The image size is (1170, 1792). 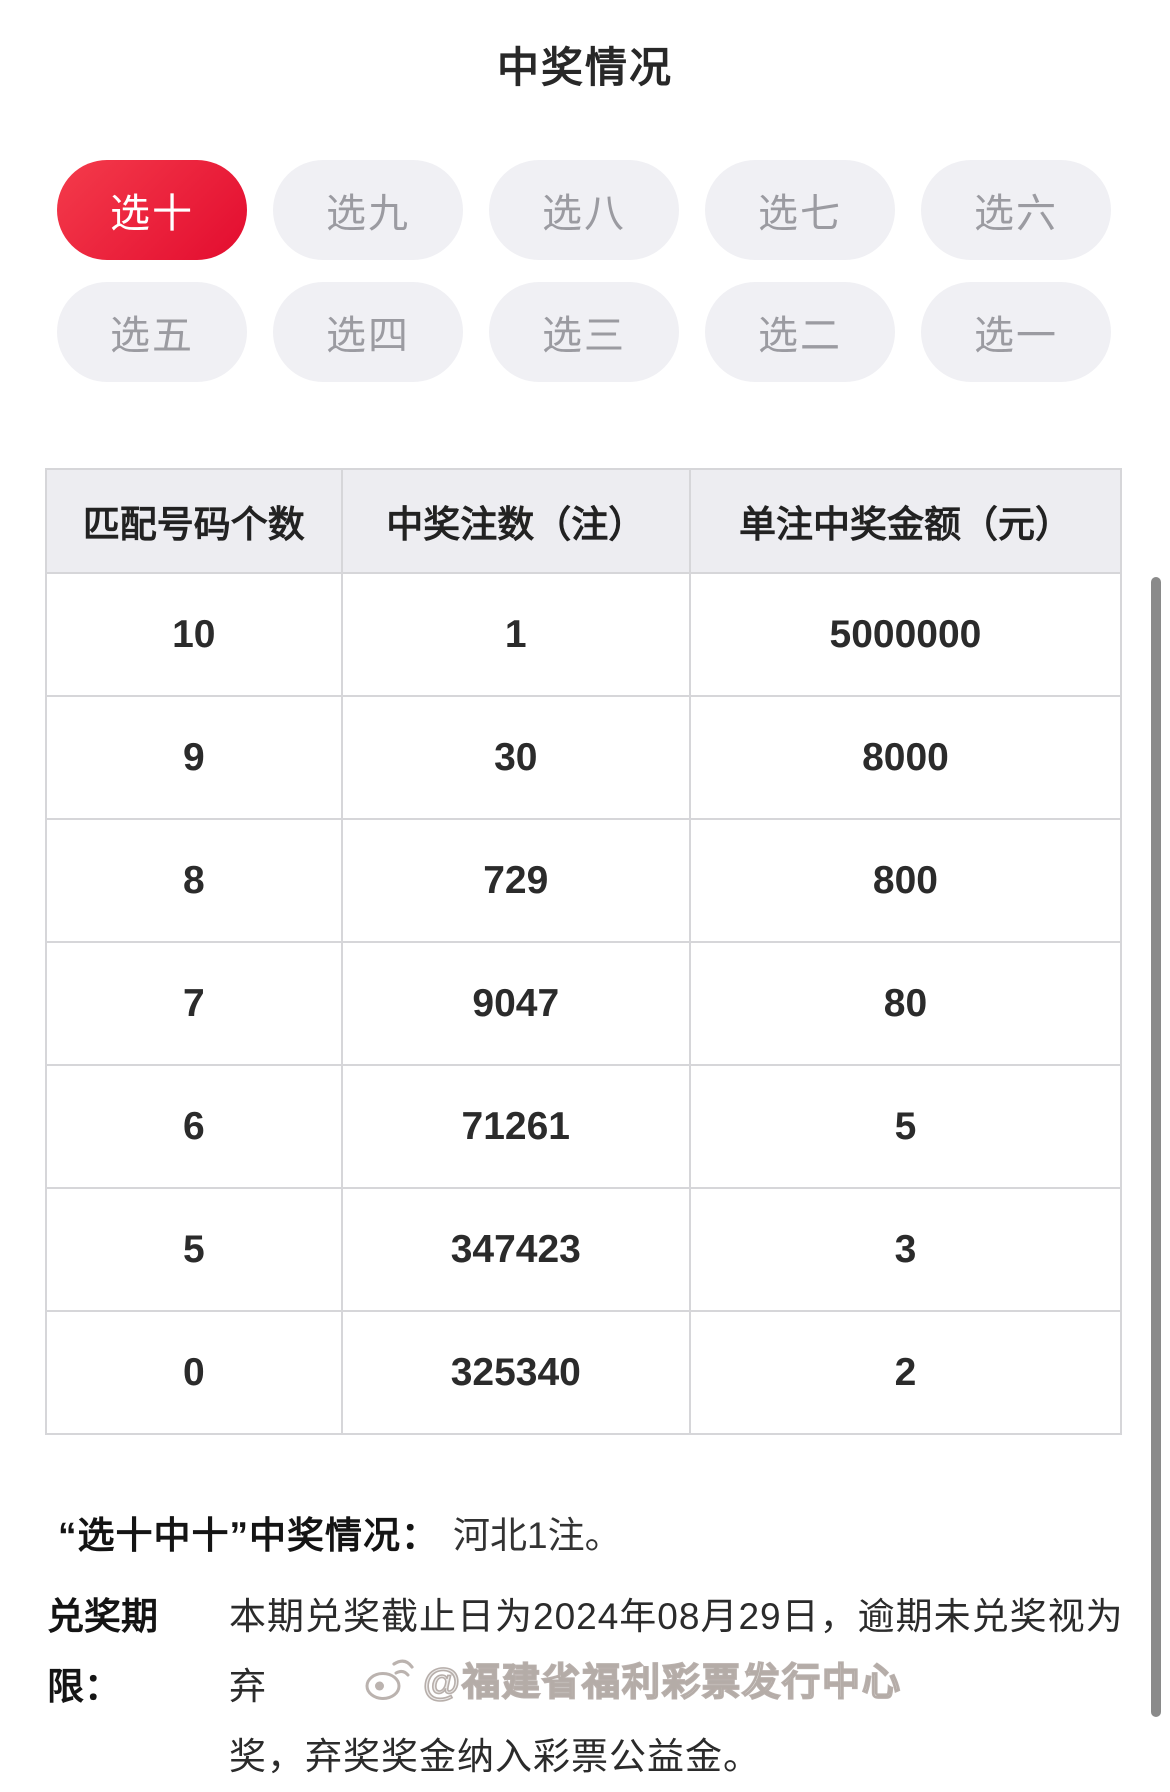 I want to click on cell-prize-amount: 5000000, so click(x=905, y=634).